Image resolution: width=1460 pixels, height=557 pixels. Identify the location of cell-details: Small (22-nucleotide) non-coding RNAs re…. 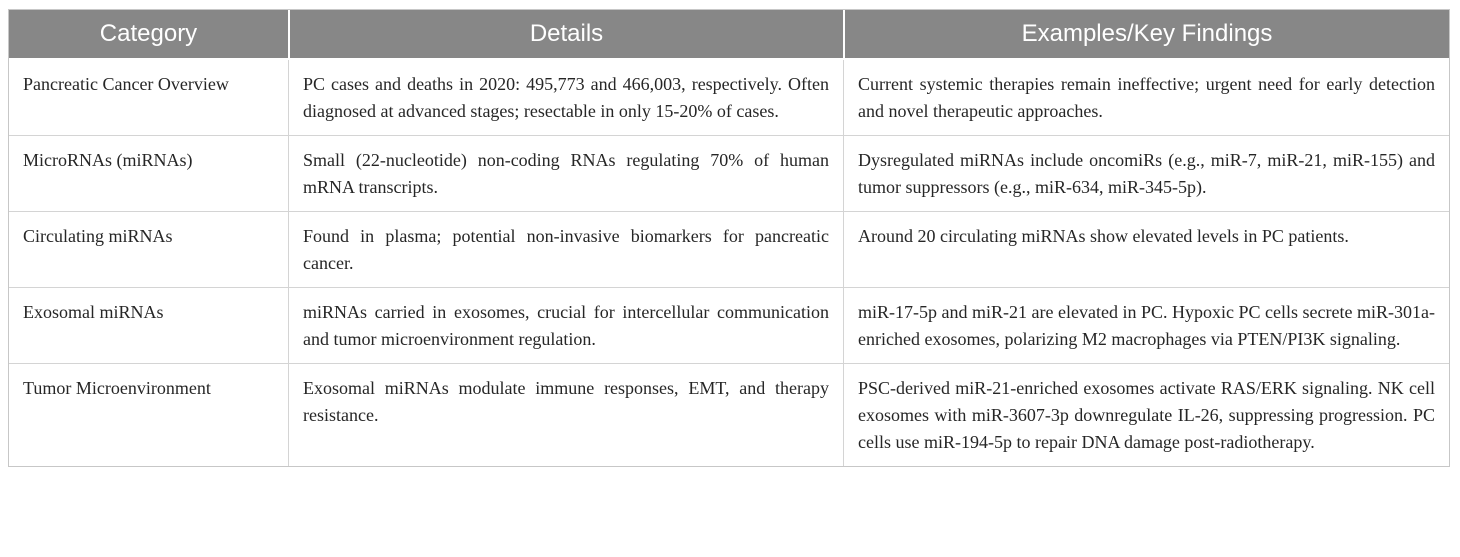
(565, 173).